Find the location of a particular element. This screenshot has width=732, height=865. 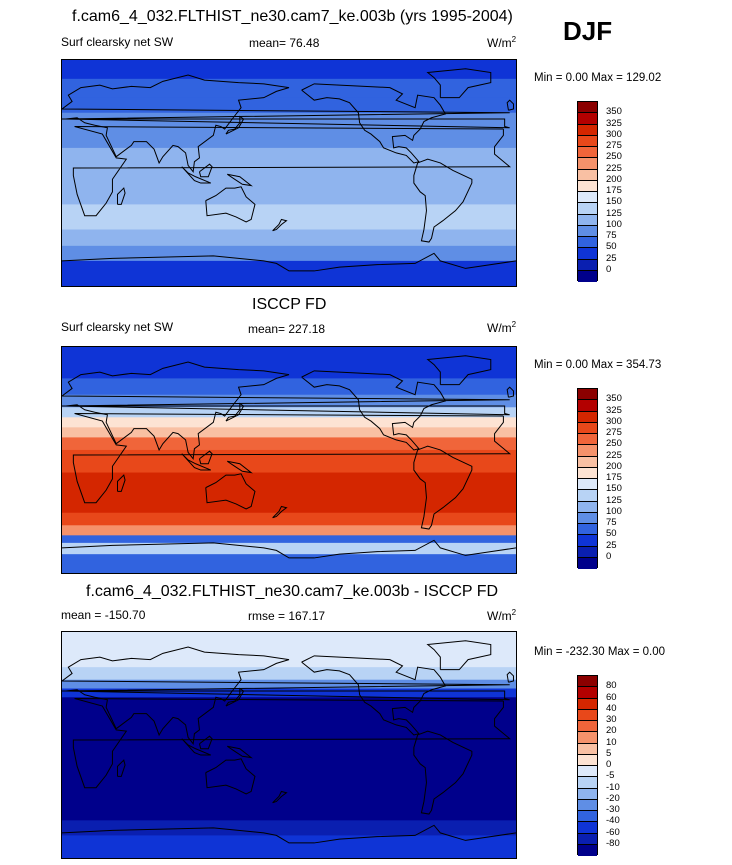

colorbar-tick-label: 300 is located at coordinates (614, 421).